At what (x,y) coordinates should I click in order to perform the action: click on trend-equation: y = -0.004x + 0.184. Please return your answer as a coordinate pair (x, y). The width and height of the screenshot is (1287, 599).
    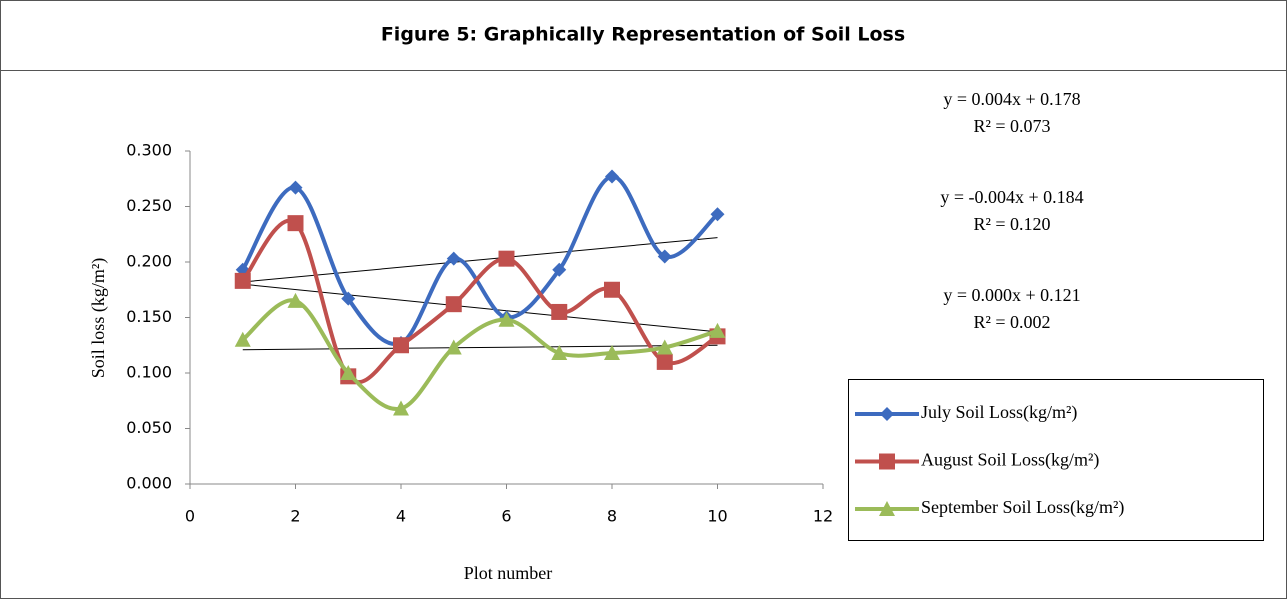
    Looking at the image, I should click on (1011, 197).